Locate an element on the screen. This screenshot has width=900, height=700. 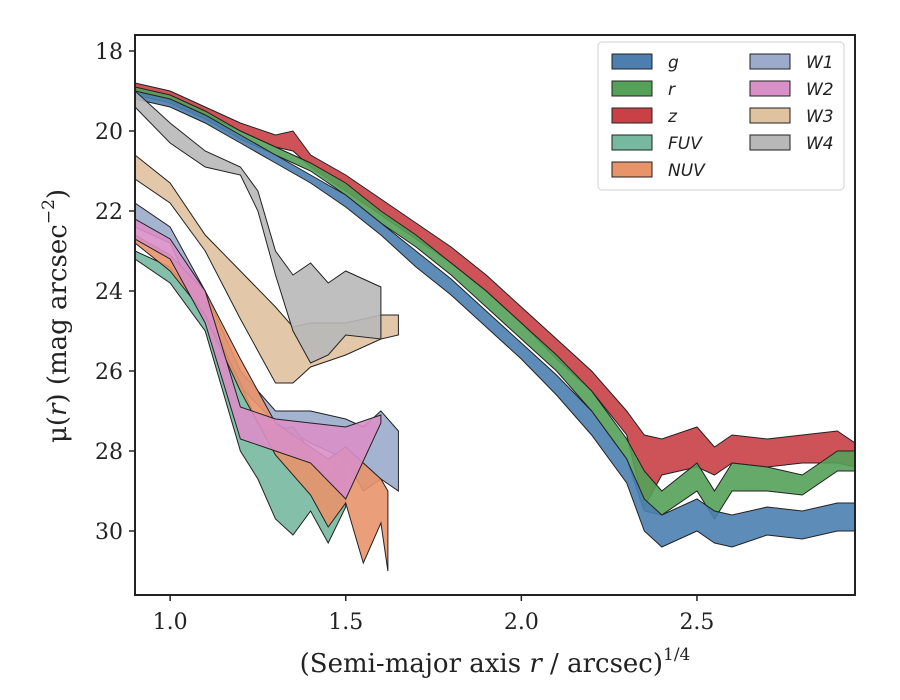
legend-label-w4: W4 is located at coordinates (820, 144).